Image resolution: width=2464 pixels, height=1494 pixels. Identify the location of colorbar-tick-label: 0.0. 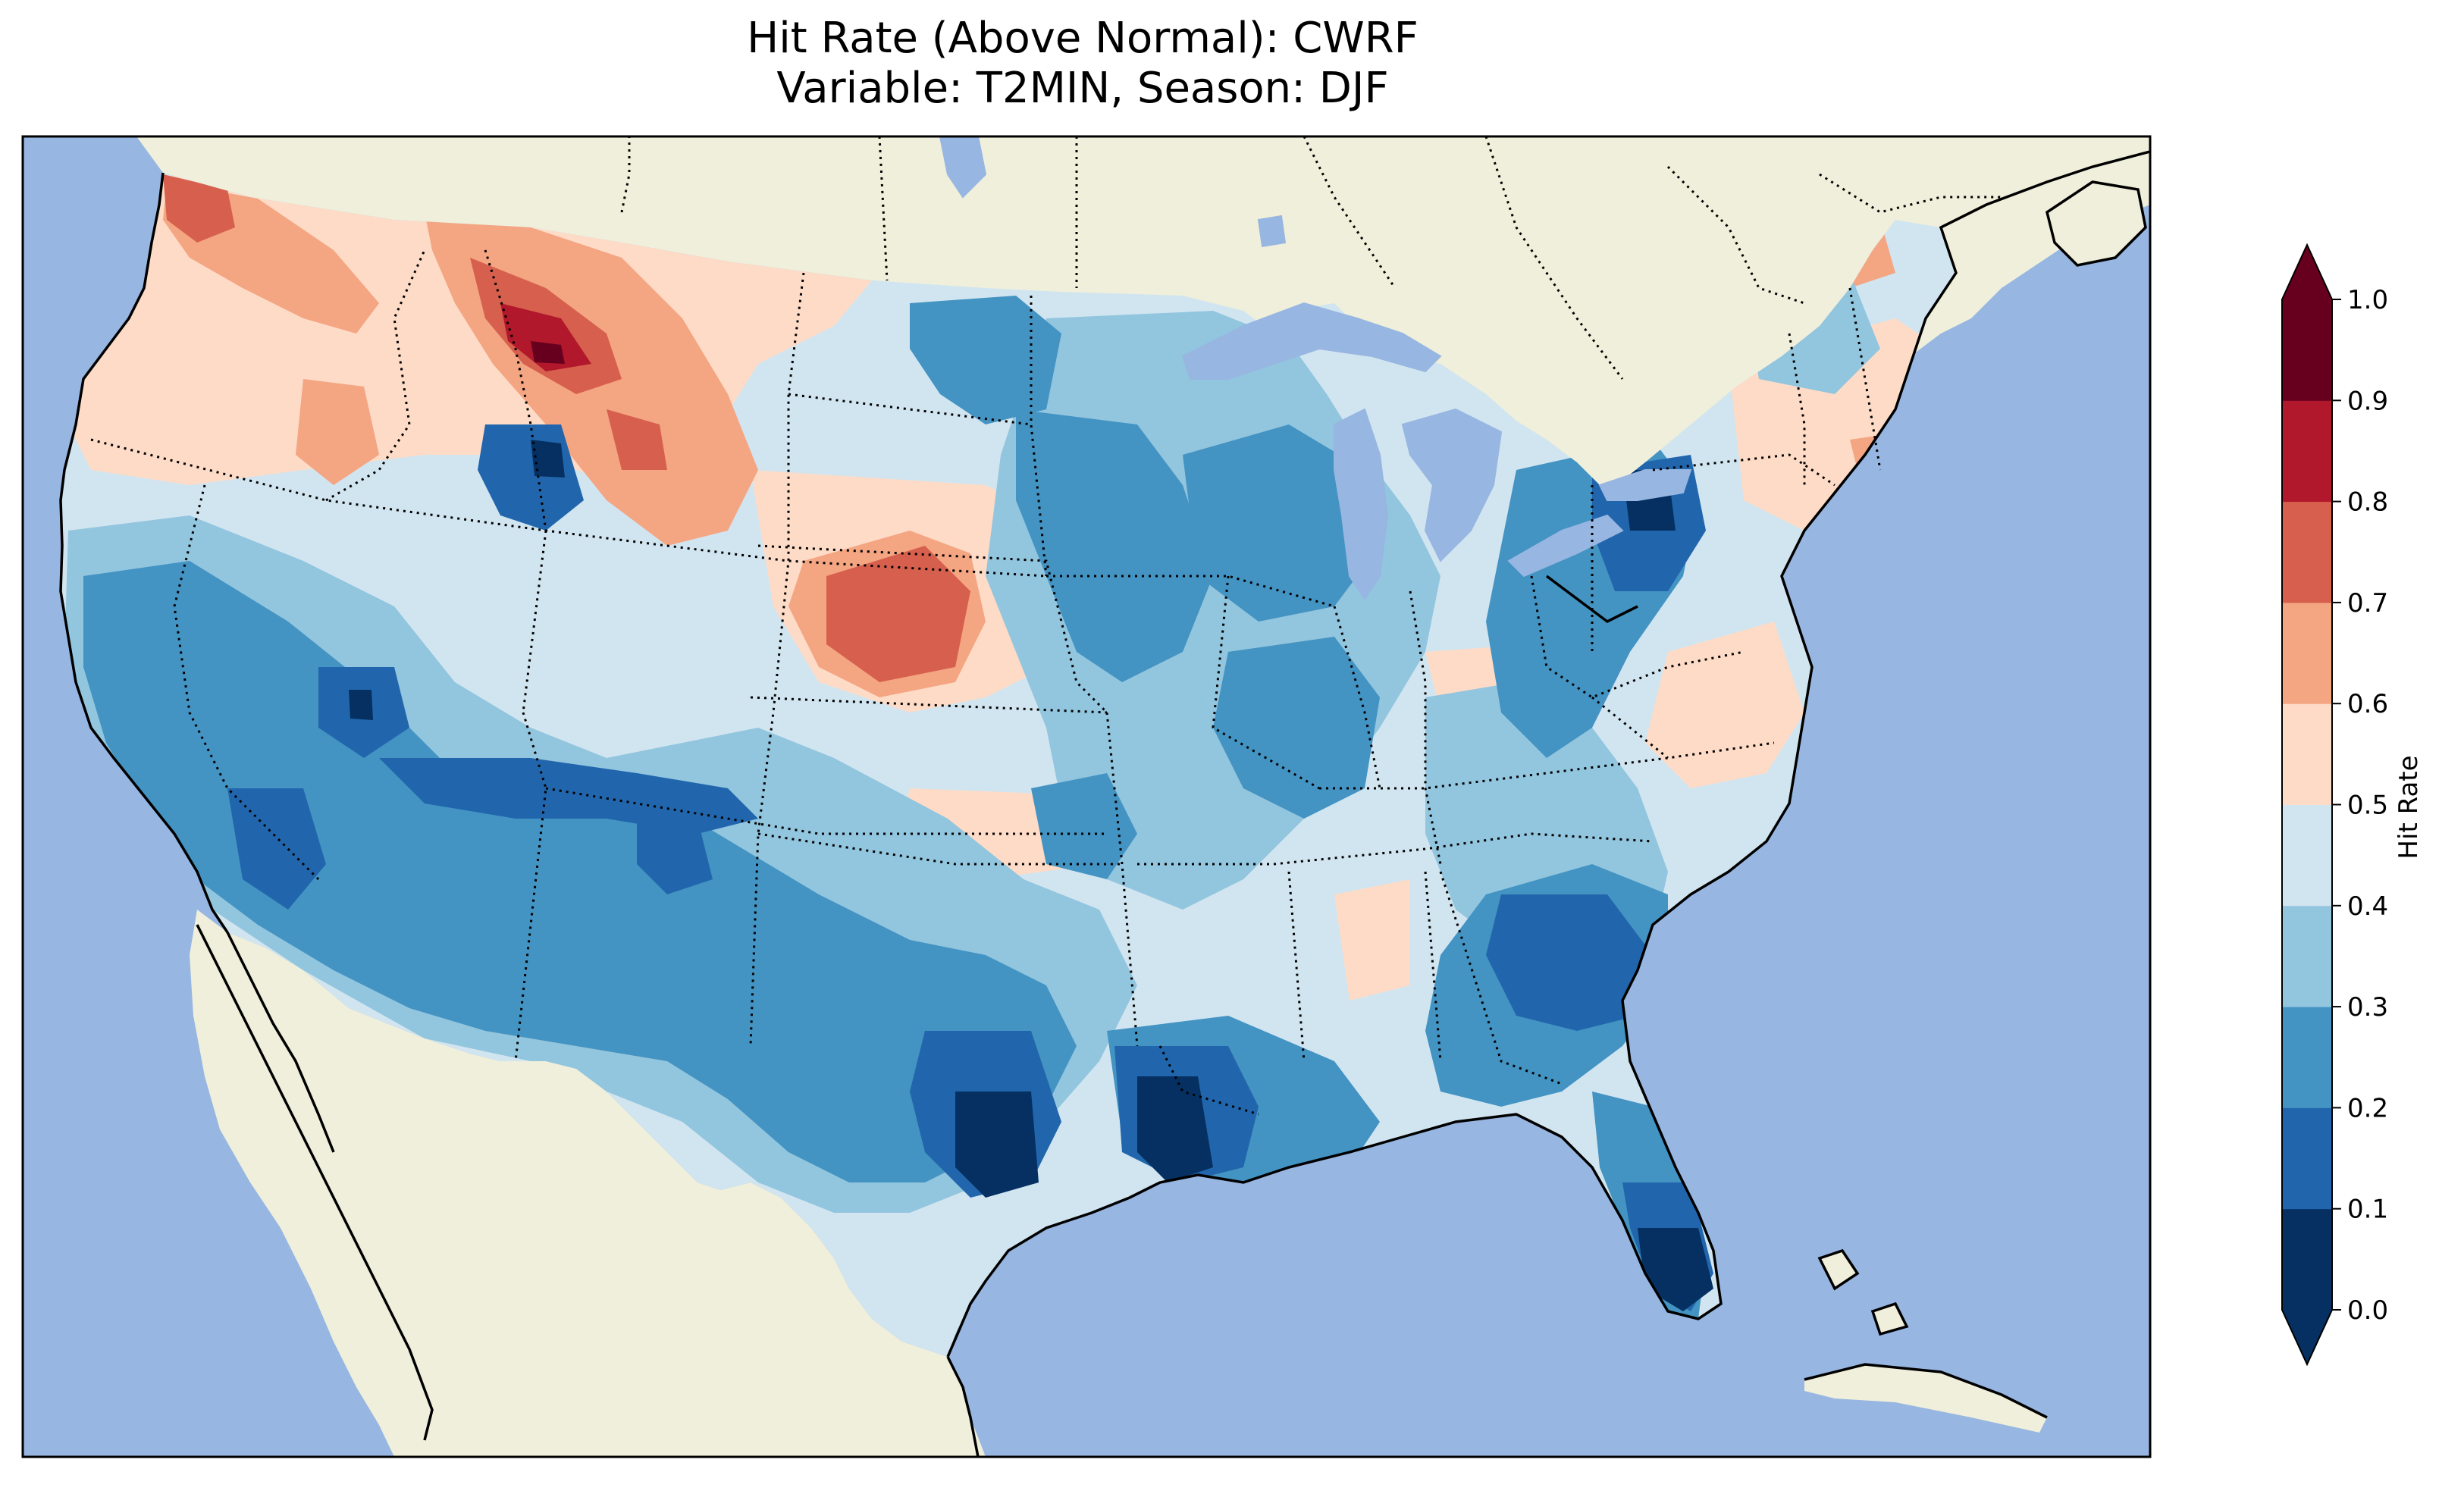
(2367, 1310).